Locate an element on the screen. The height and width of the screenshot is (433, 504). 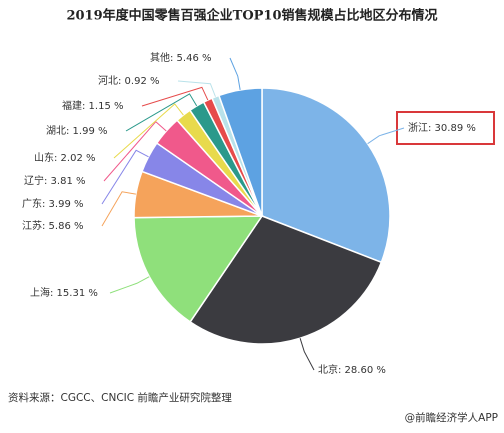
data-label: 浙江: 30.89 % is located at coordinates (442, 128).